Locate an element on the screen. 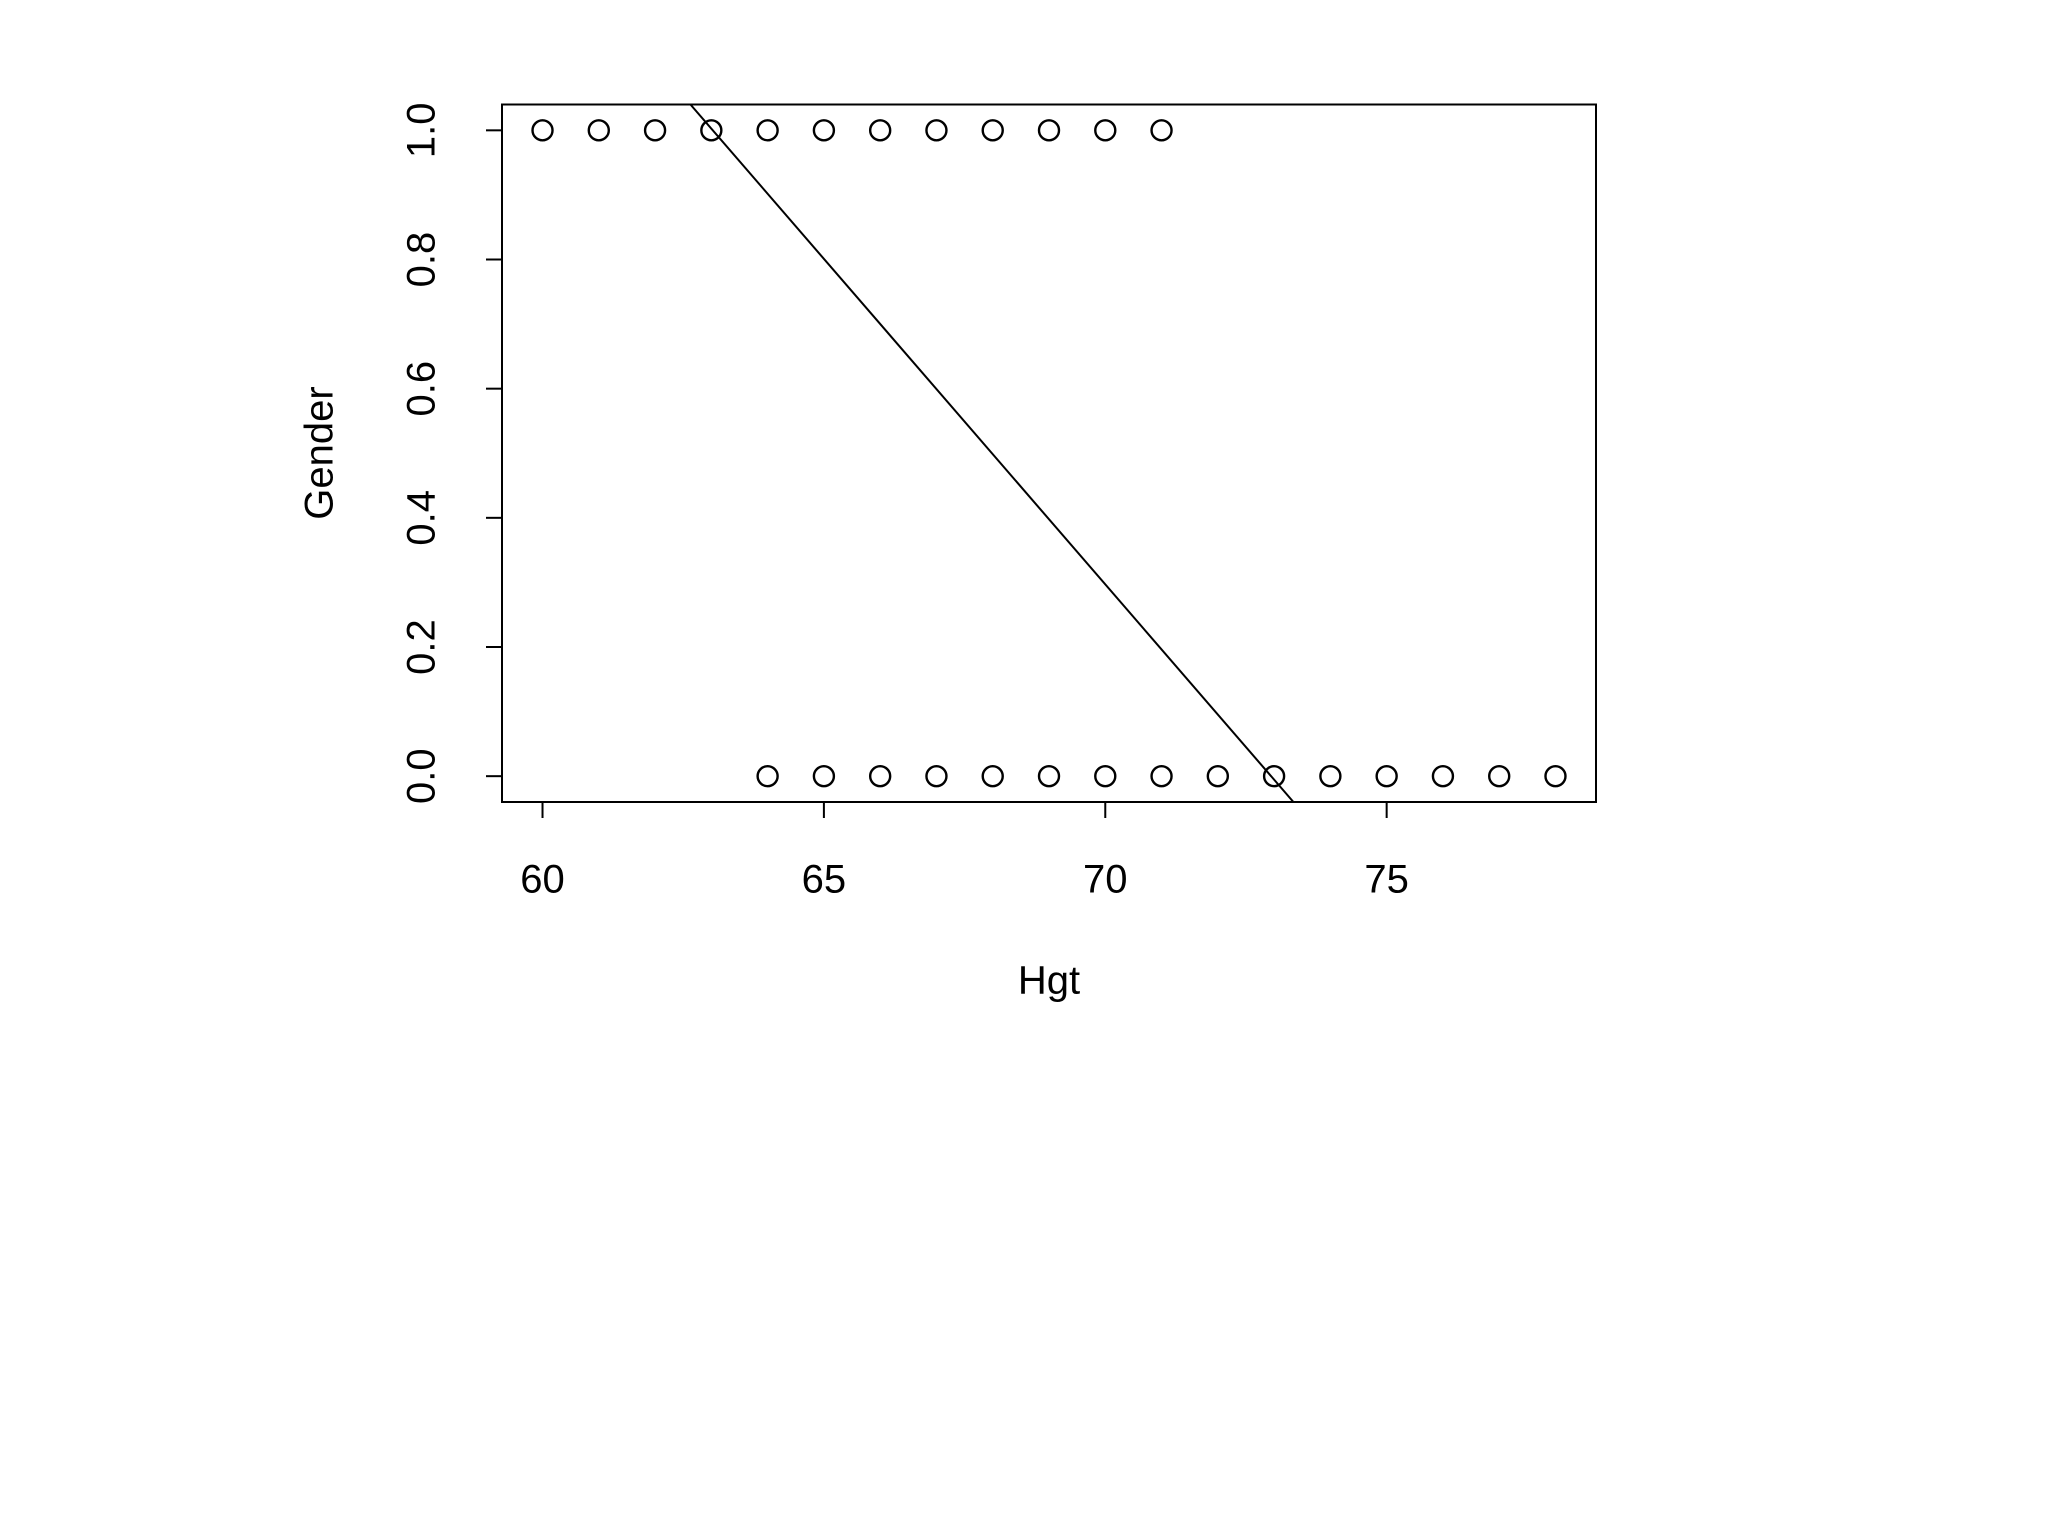 The width and height of the screenshot is (2048, 1536). y-tick-label: 0.6 is located at coordinates (422, 389).